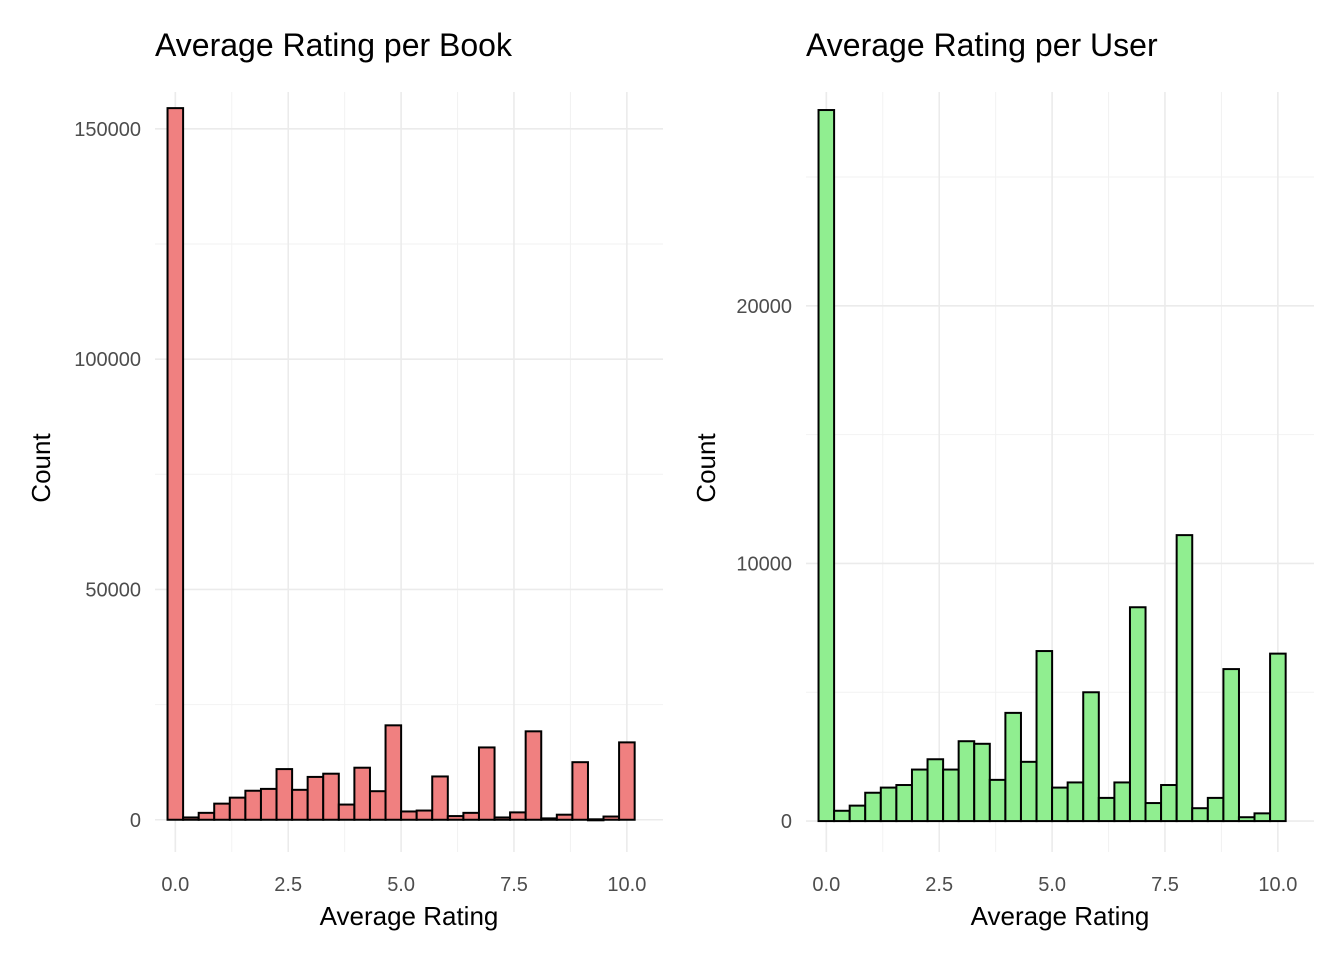 This screenshot has height=960, width=1344. I want to click on chart-title: Average Rating per User, so click(982, 45).